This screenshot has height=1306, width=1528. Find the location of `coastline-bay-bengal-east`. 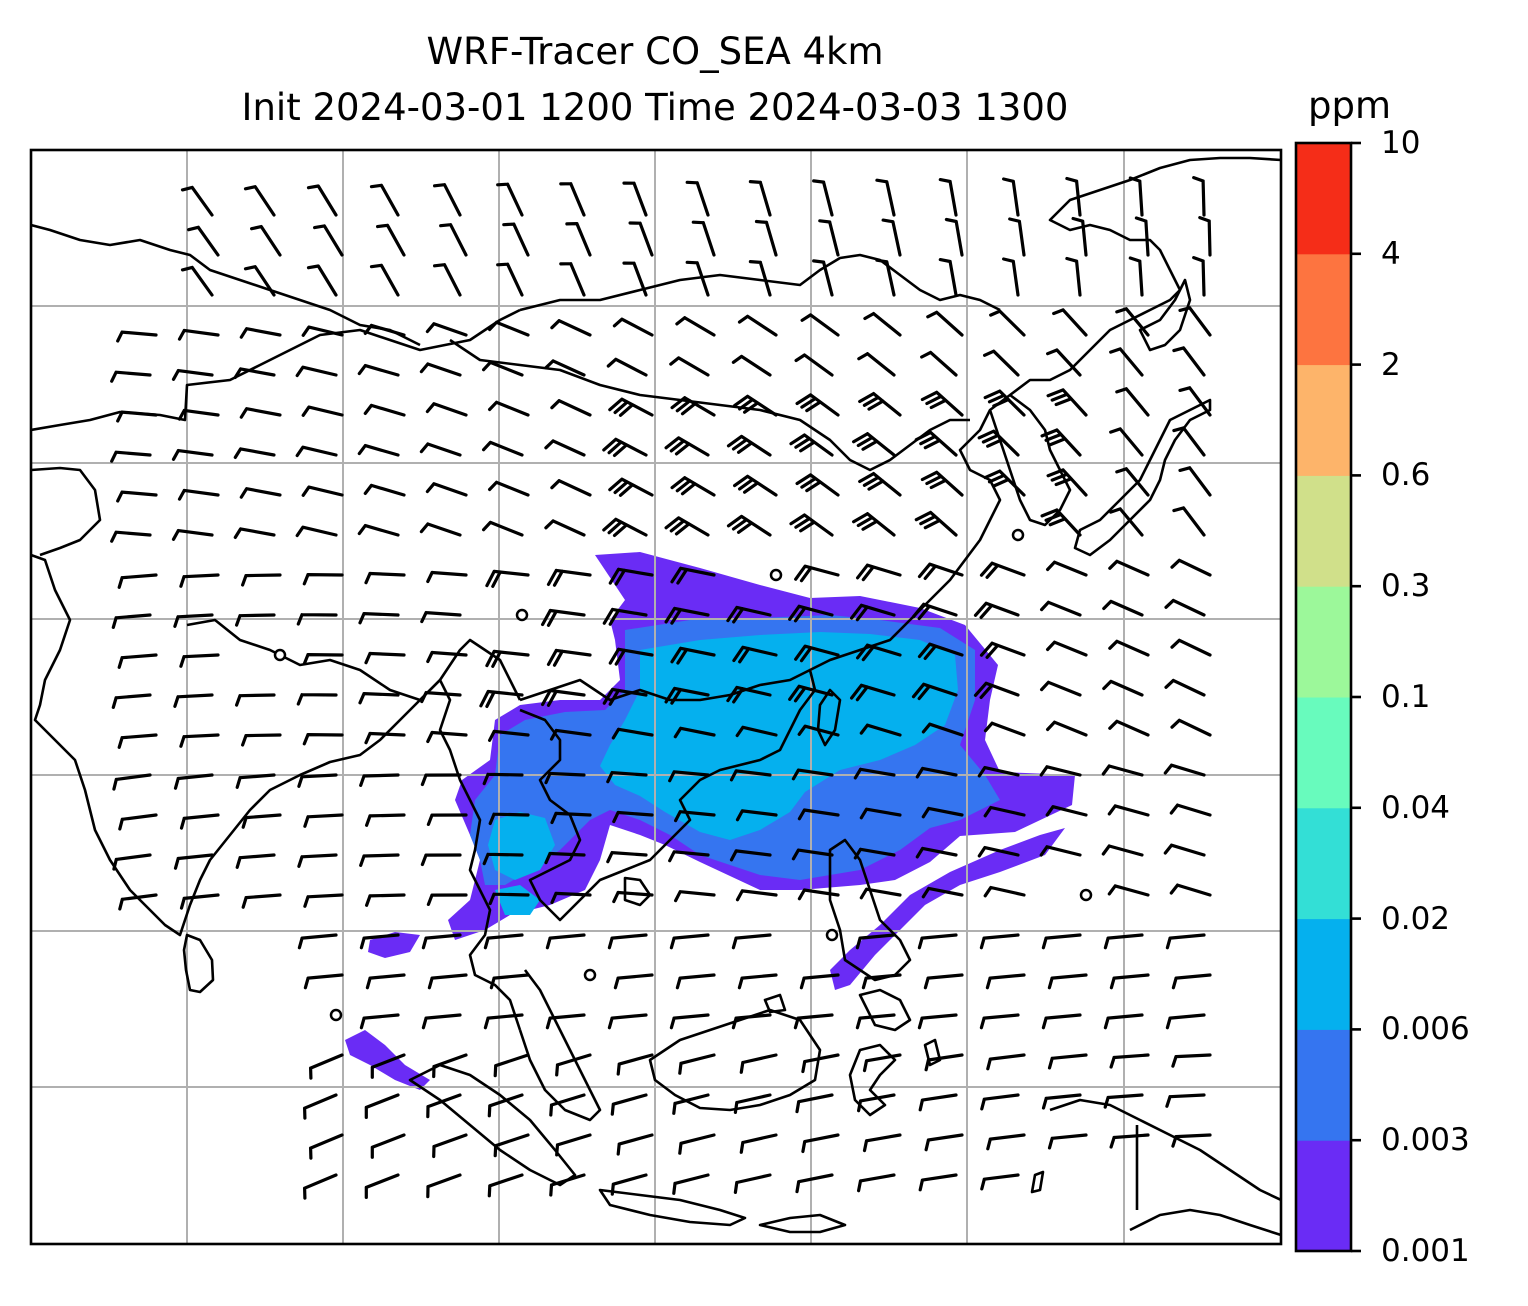

coastline-bay-bengal-east is located at coordinates (480, 855).